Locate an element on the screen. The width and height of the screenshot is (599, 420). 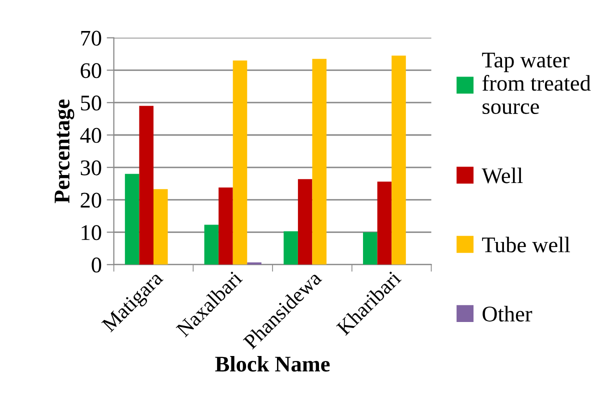
y-tick-label: 20 is located at coordinates (91, 200).